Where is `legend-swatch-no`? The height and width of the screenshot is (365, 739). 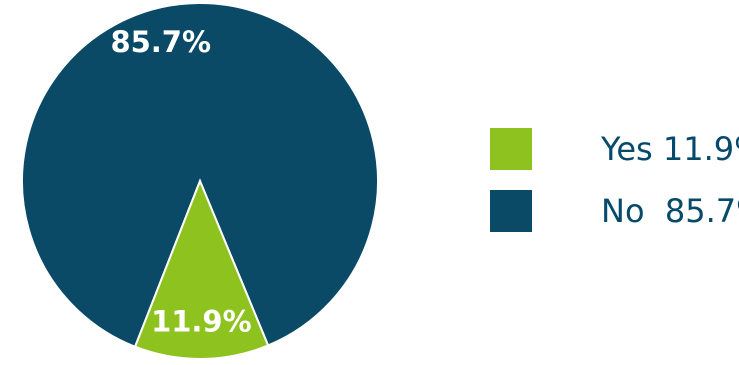
legend-swatch-no is located at coordinates (511, 211).